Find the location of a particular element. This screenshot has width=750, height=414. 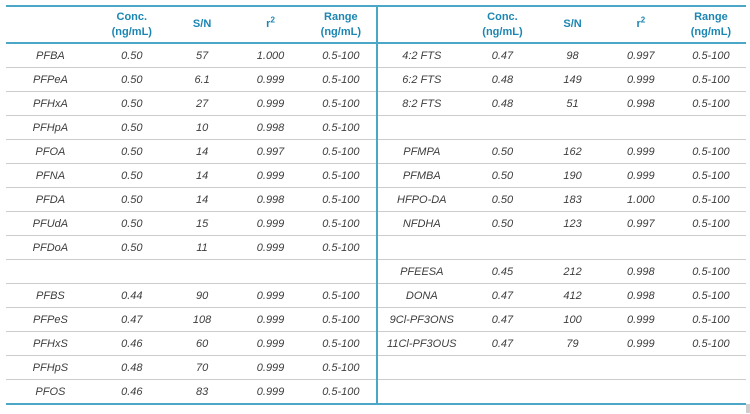

table-row: PFUdA 0.50 15 0.999 0.5-100 is located at coordinates (191, 223).